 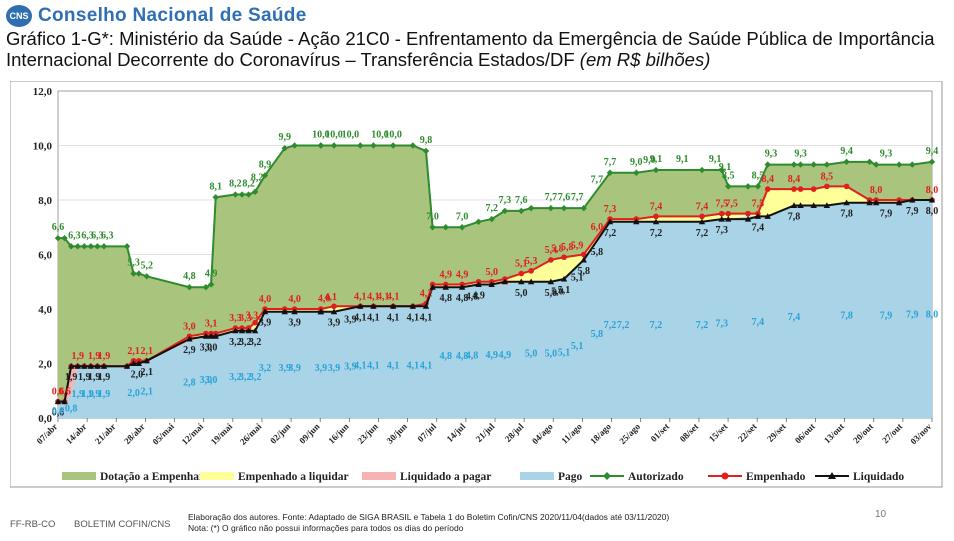 What do you see at coordinates (758, 227) in the screenshot?
I see `label-liquidado: 7,4` at bounding box center [758, 227].